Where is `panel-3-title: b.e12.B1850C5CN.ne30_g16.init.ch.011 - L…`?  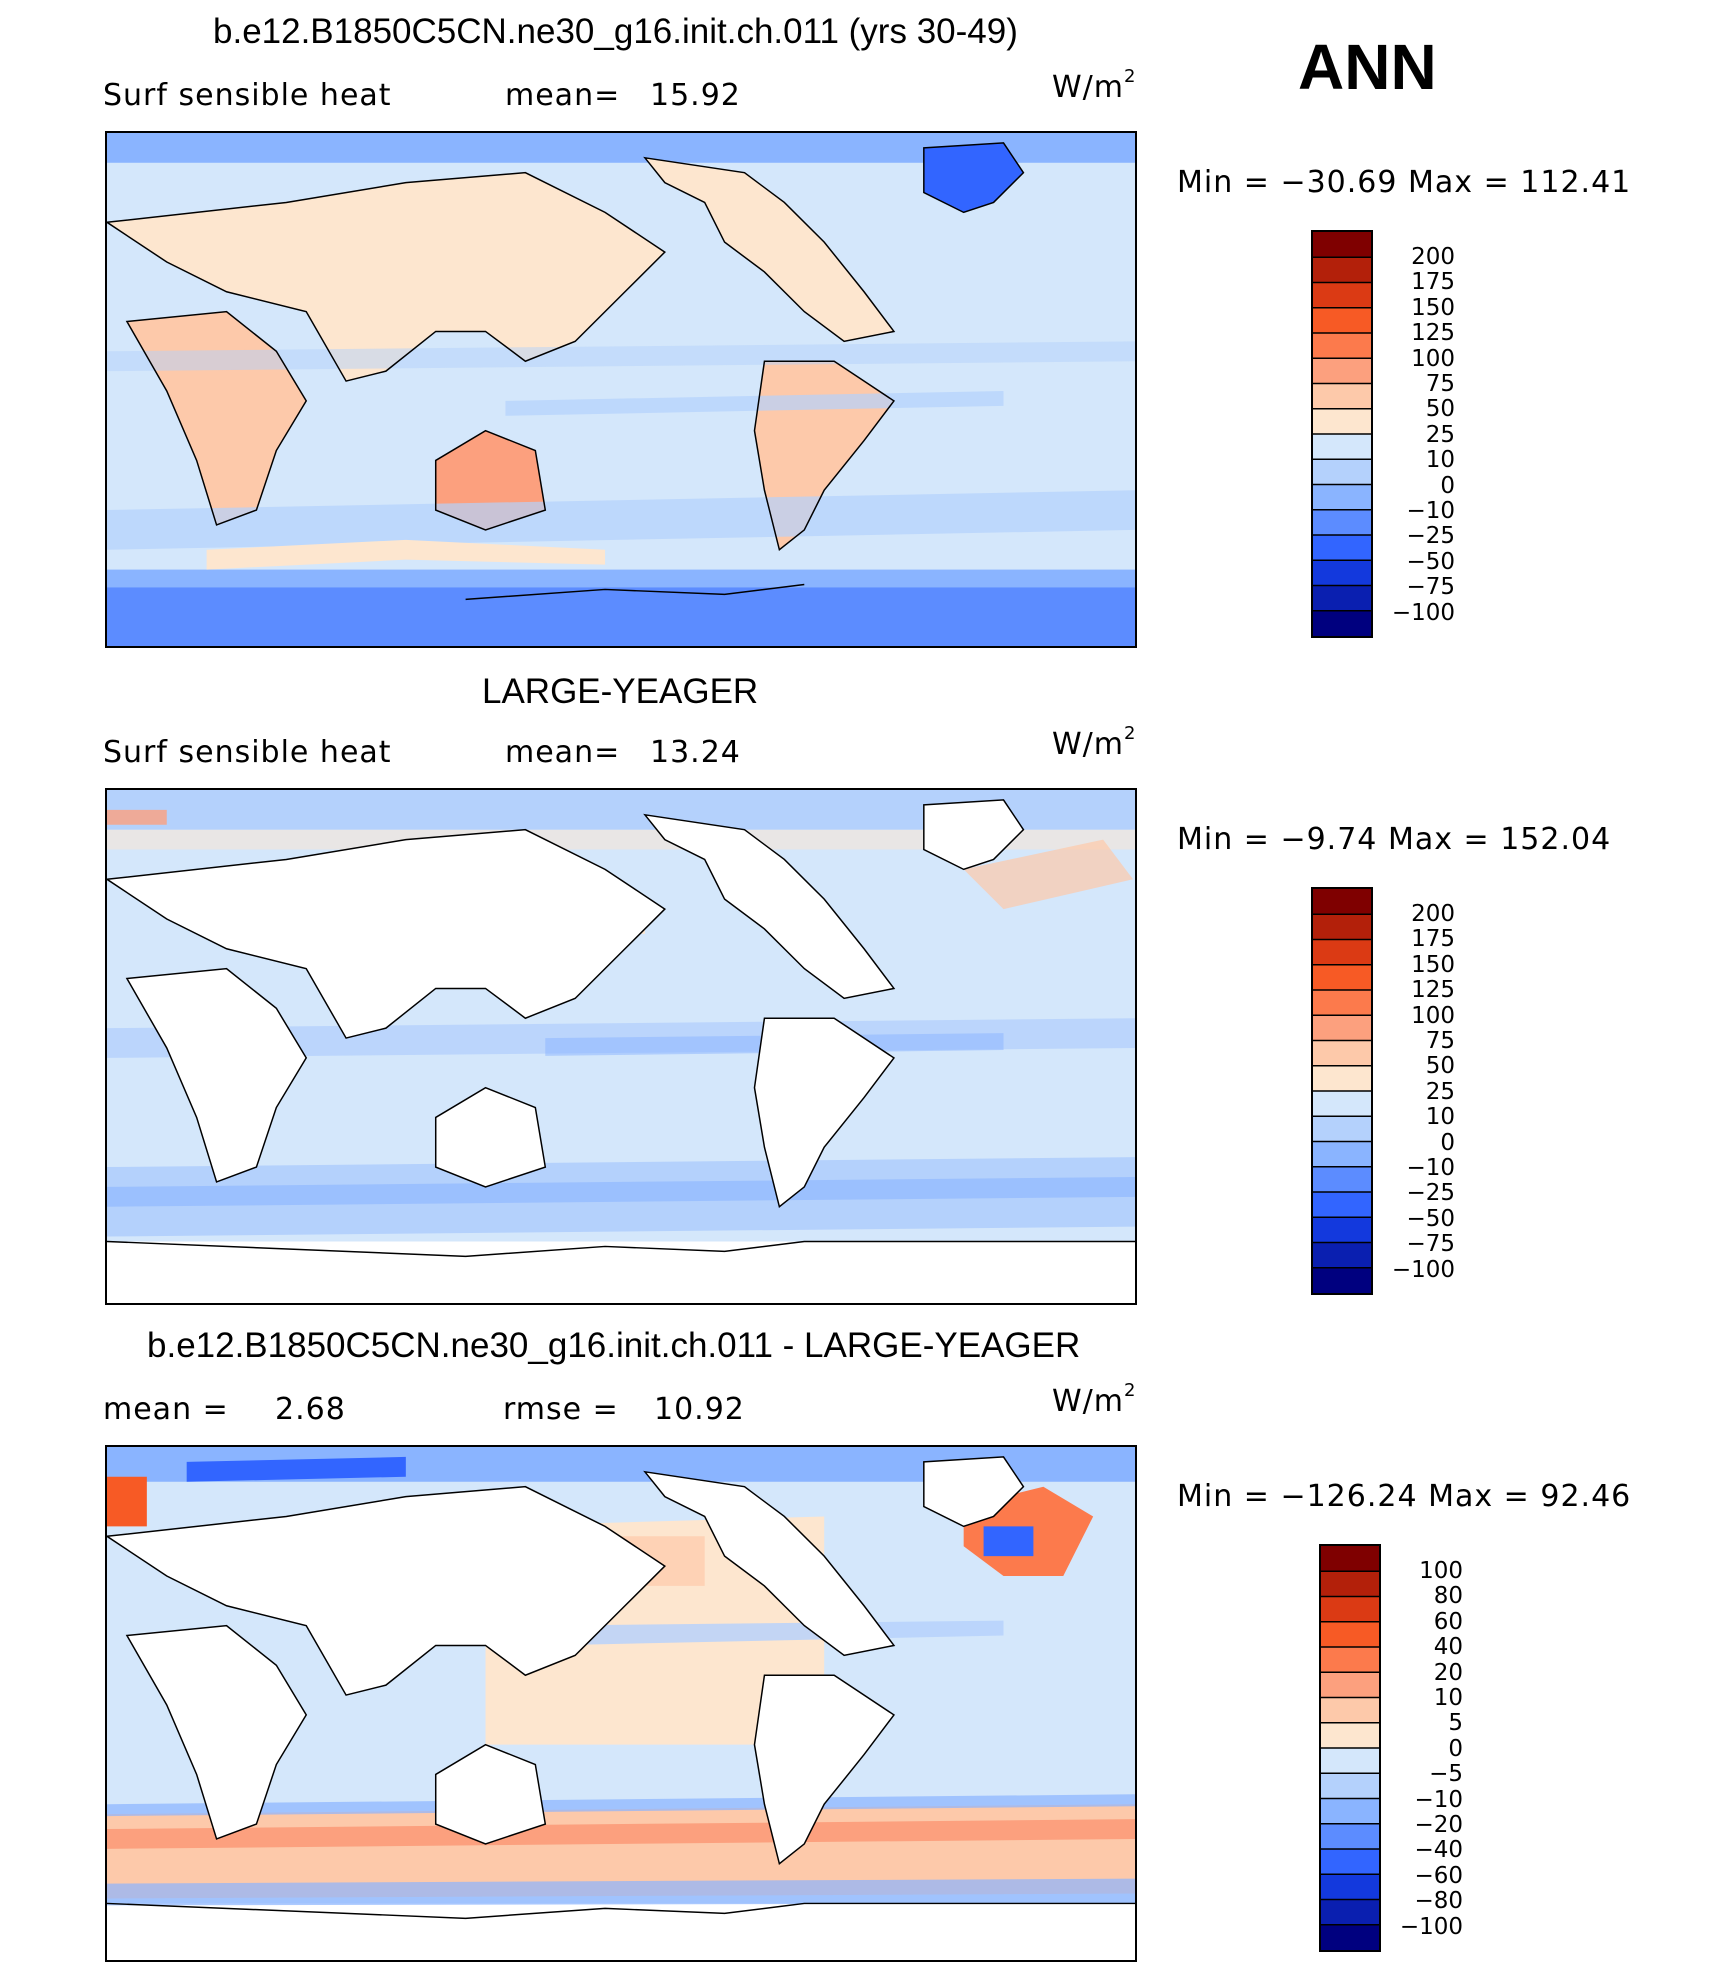 panel-3-title: b.e12.B1850C5CN.ne30_g16.init.ch.011 - L… is located at coordinates (614, 1345).